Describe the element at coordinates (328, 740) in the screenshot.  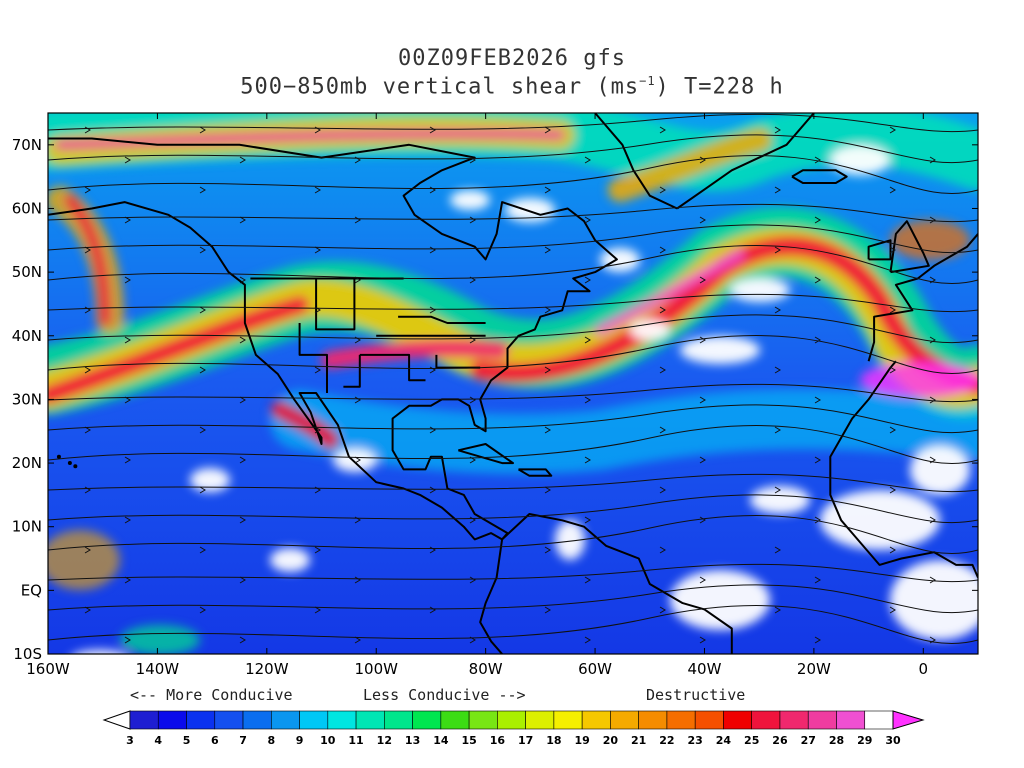
I see `colorbar-label: 10` at that location.